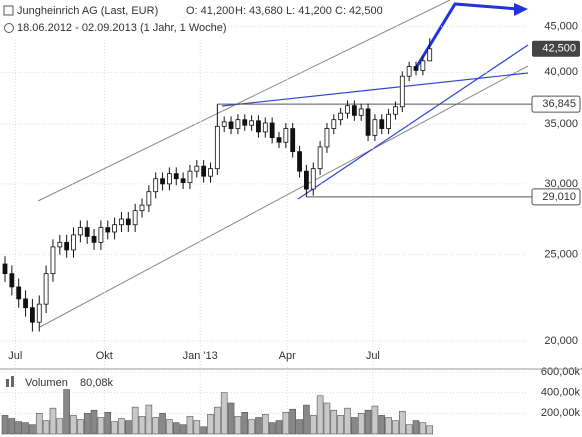 This screenshot has height=437, width=582. I want to click on x-tick-label: Jul, so click(15, 356).